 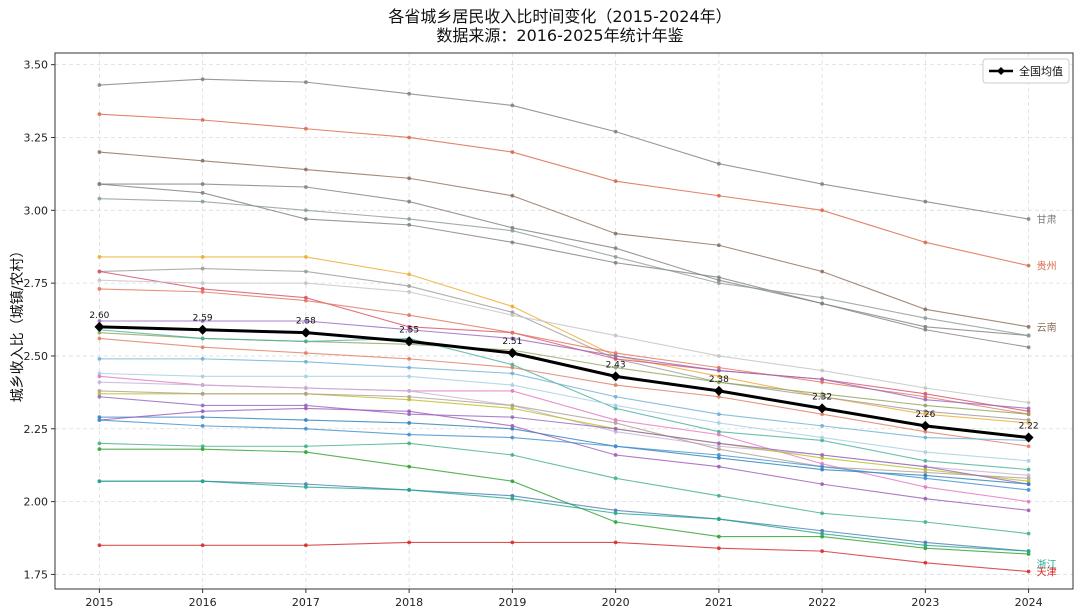 What do you see at coordinates (616, 602) in the screenshot?
I see `x-tick-label: 2020` at bounding box center [616, 602].